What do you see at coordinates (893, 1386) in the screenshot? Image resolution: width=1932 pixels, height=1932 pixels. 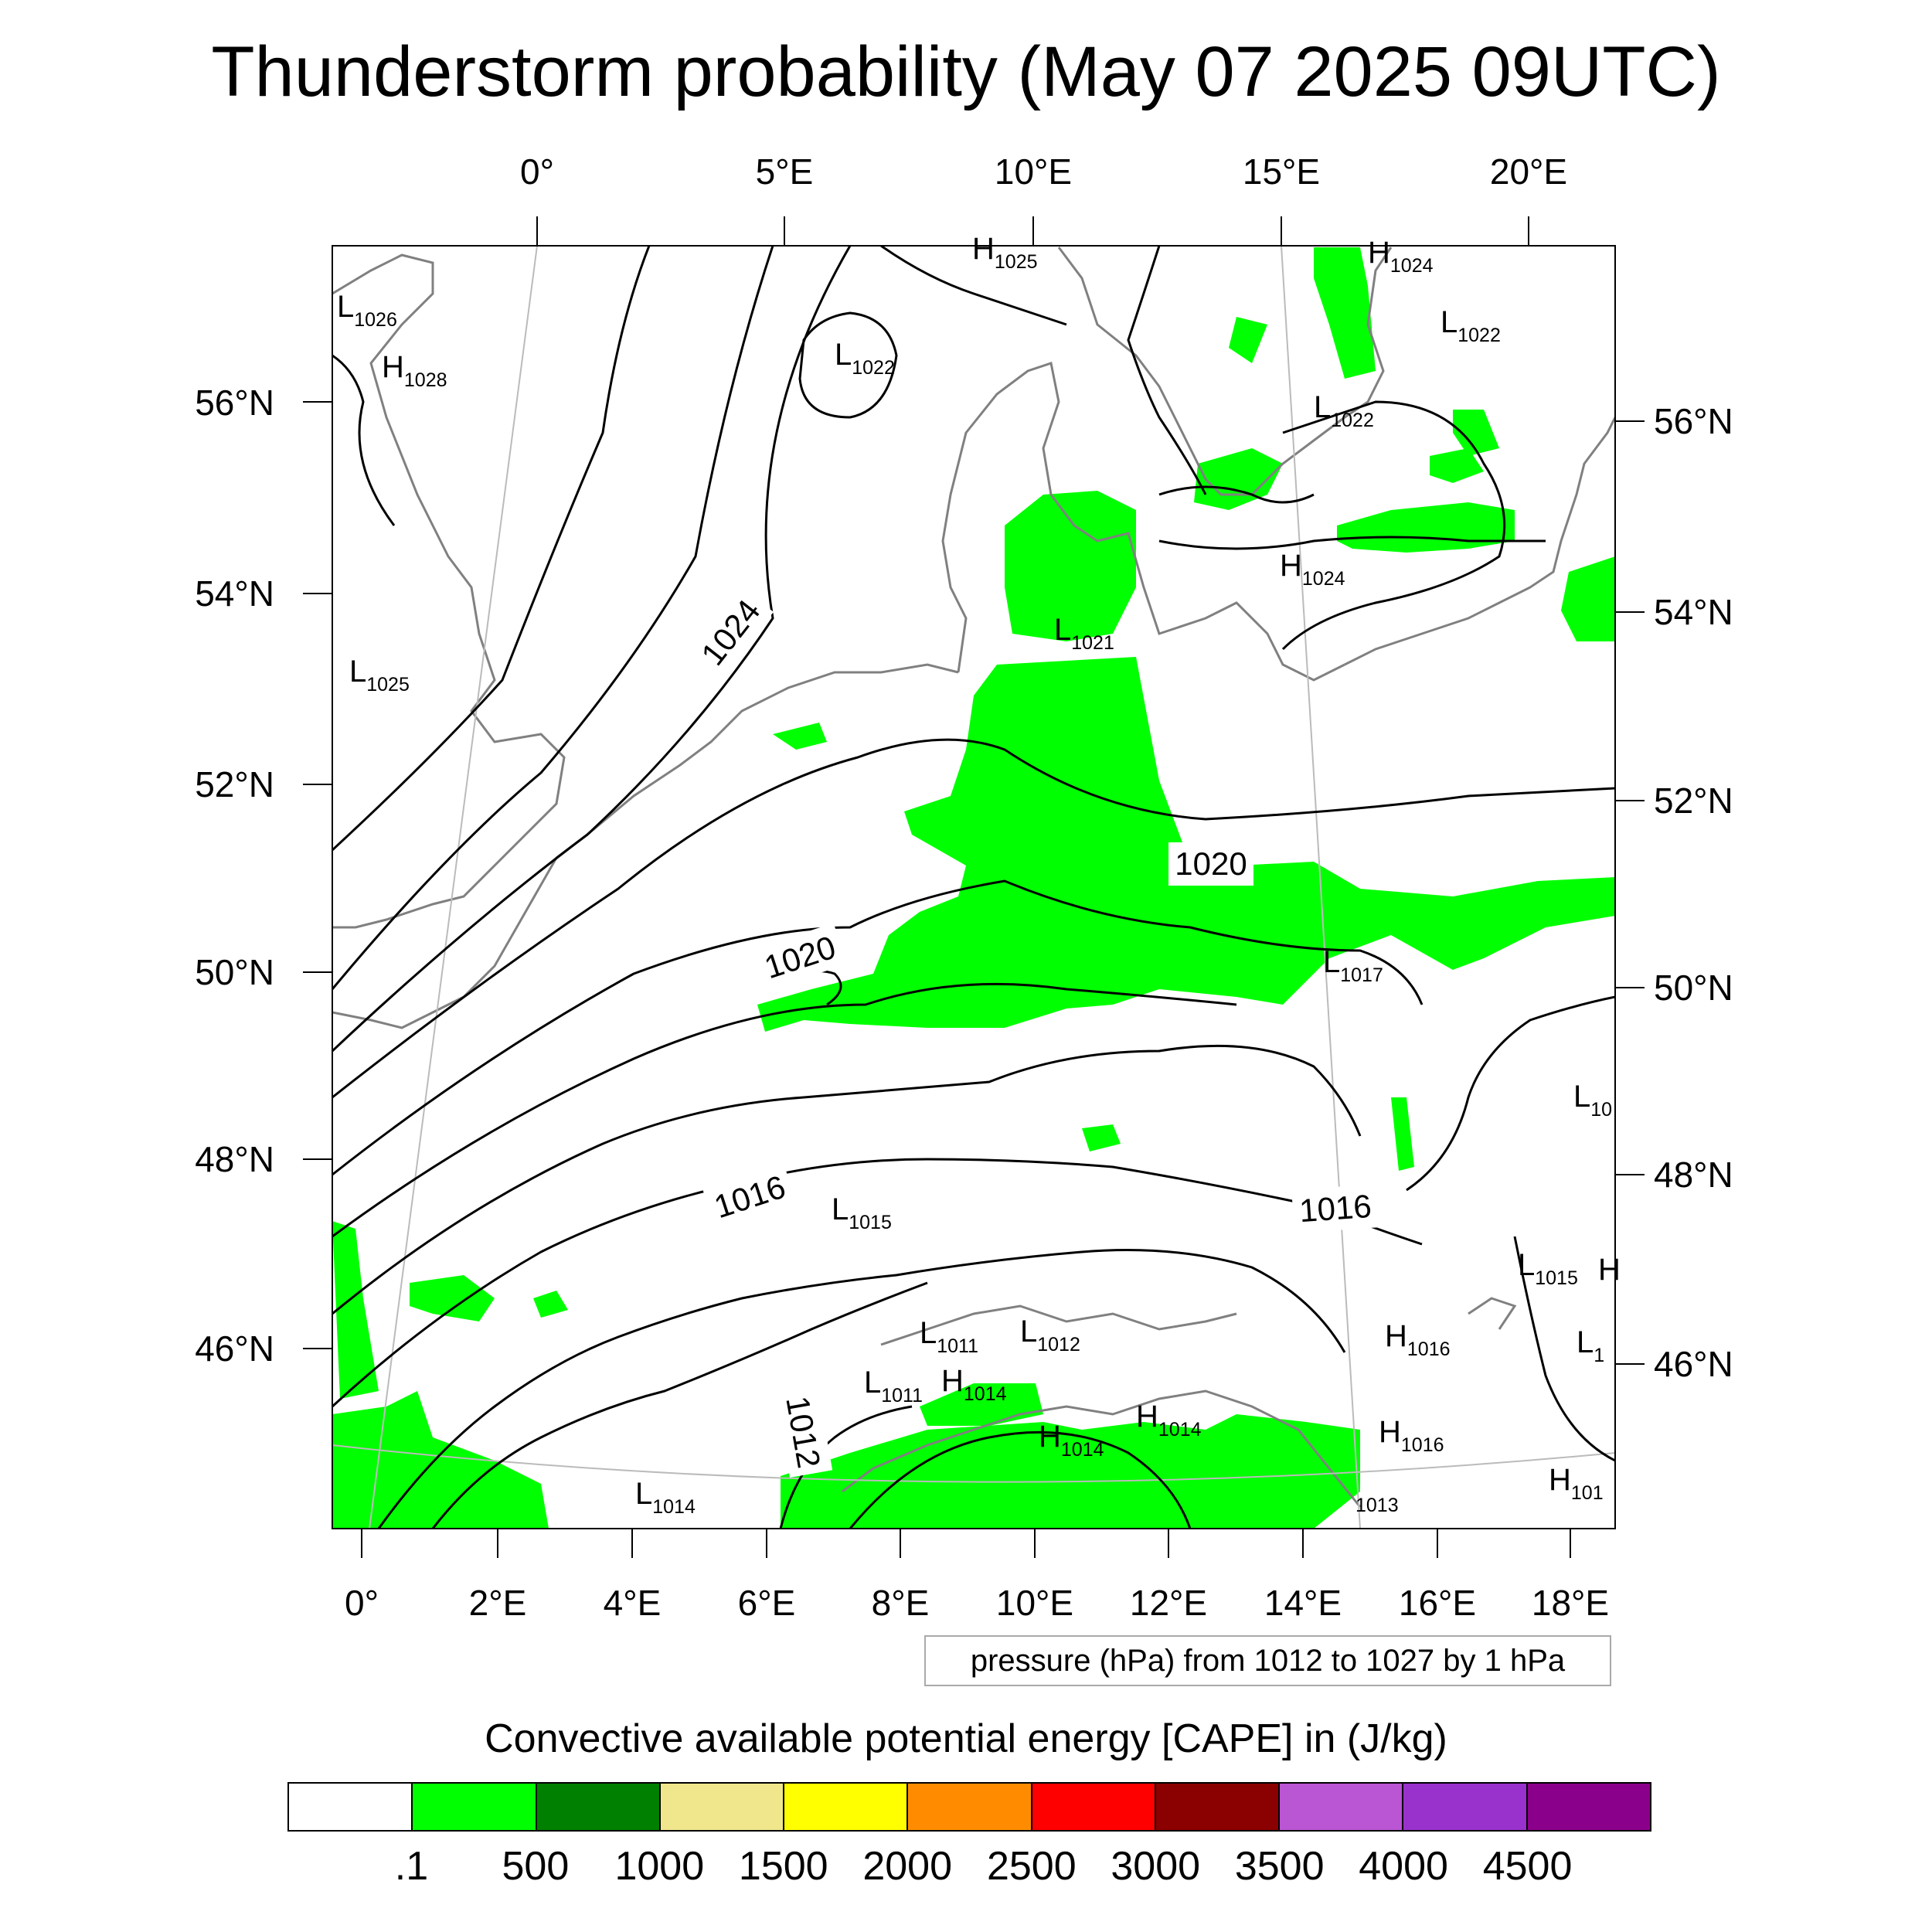 I see `pressure-center: L1011` at bounding box center [893, 1386].